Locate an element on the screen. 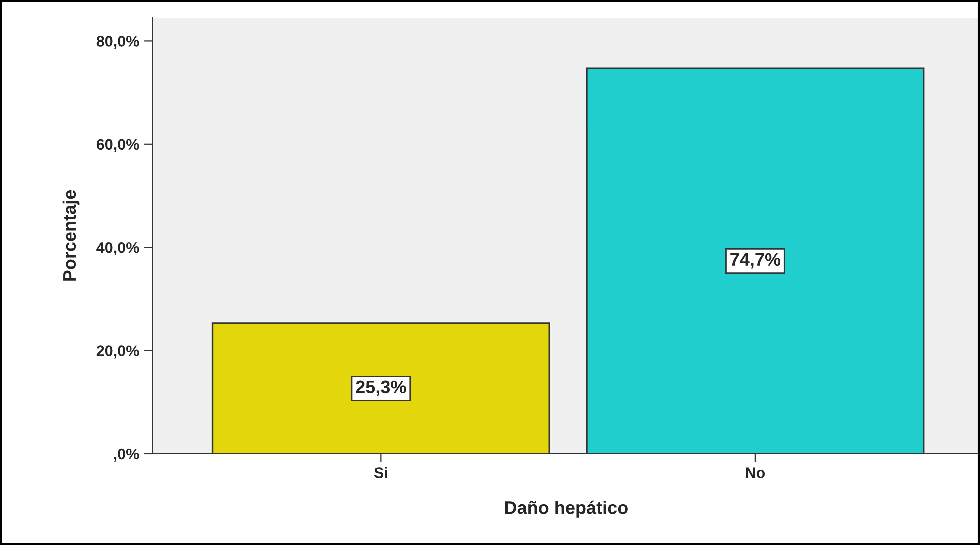  y-tick-label: 20,0% is located at coordinates (118, 352).